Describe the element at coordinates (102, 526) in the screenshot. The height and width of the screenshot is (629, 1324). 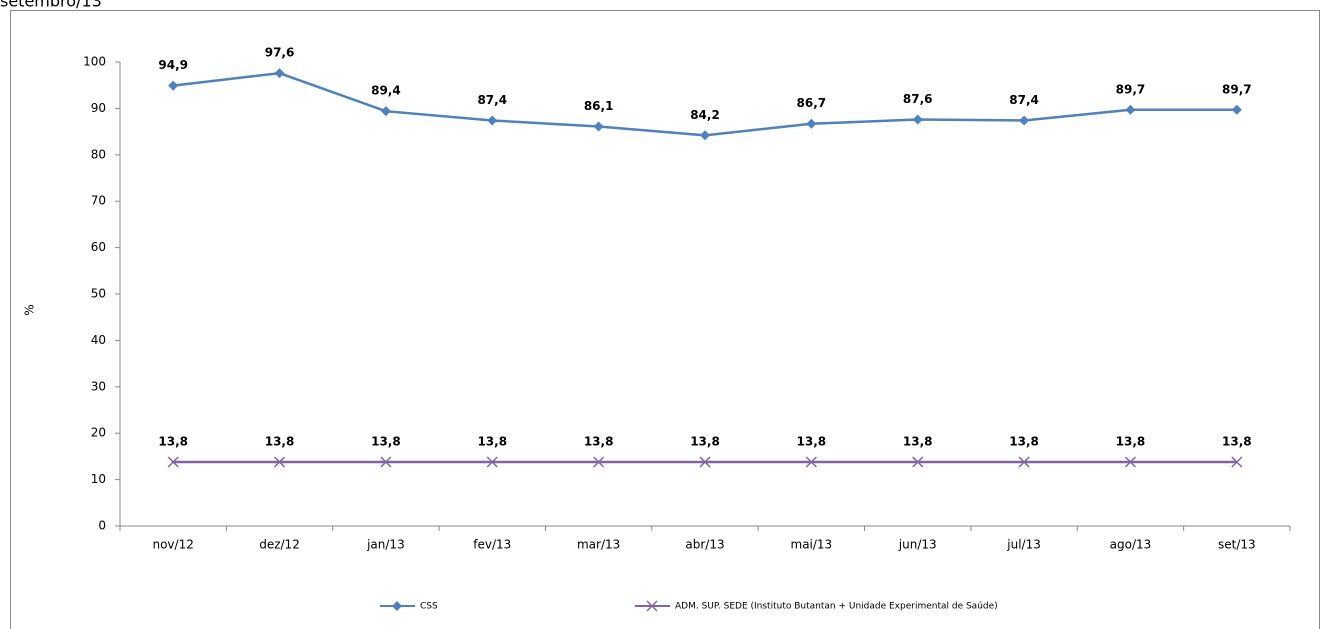
I see `y-tick-label: 0` at that location.